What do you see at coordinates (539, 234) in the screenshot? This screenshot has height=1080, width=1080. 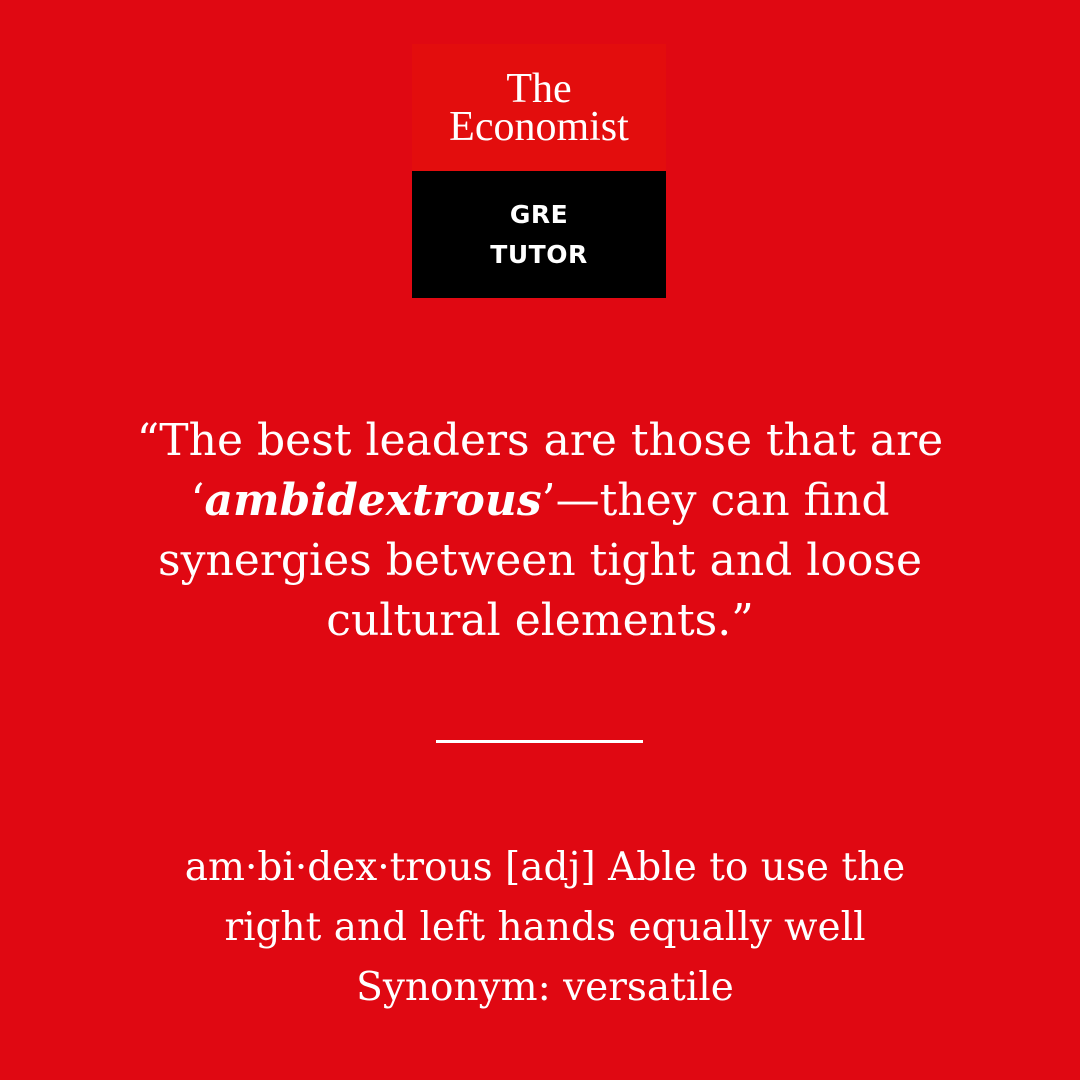 I see `logo-product-block: GRE TUTOR` at bounding box center [539, 234].